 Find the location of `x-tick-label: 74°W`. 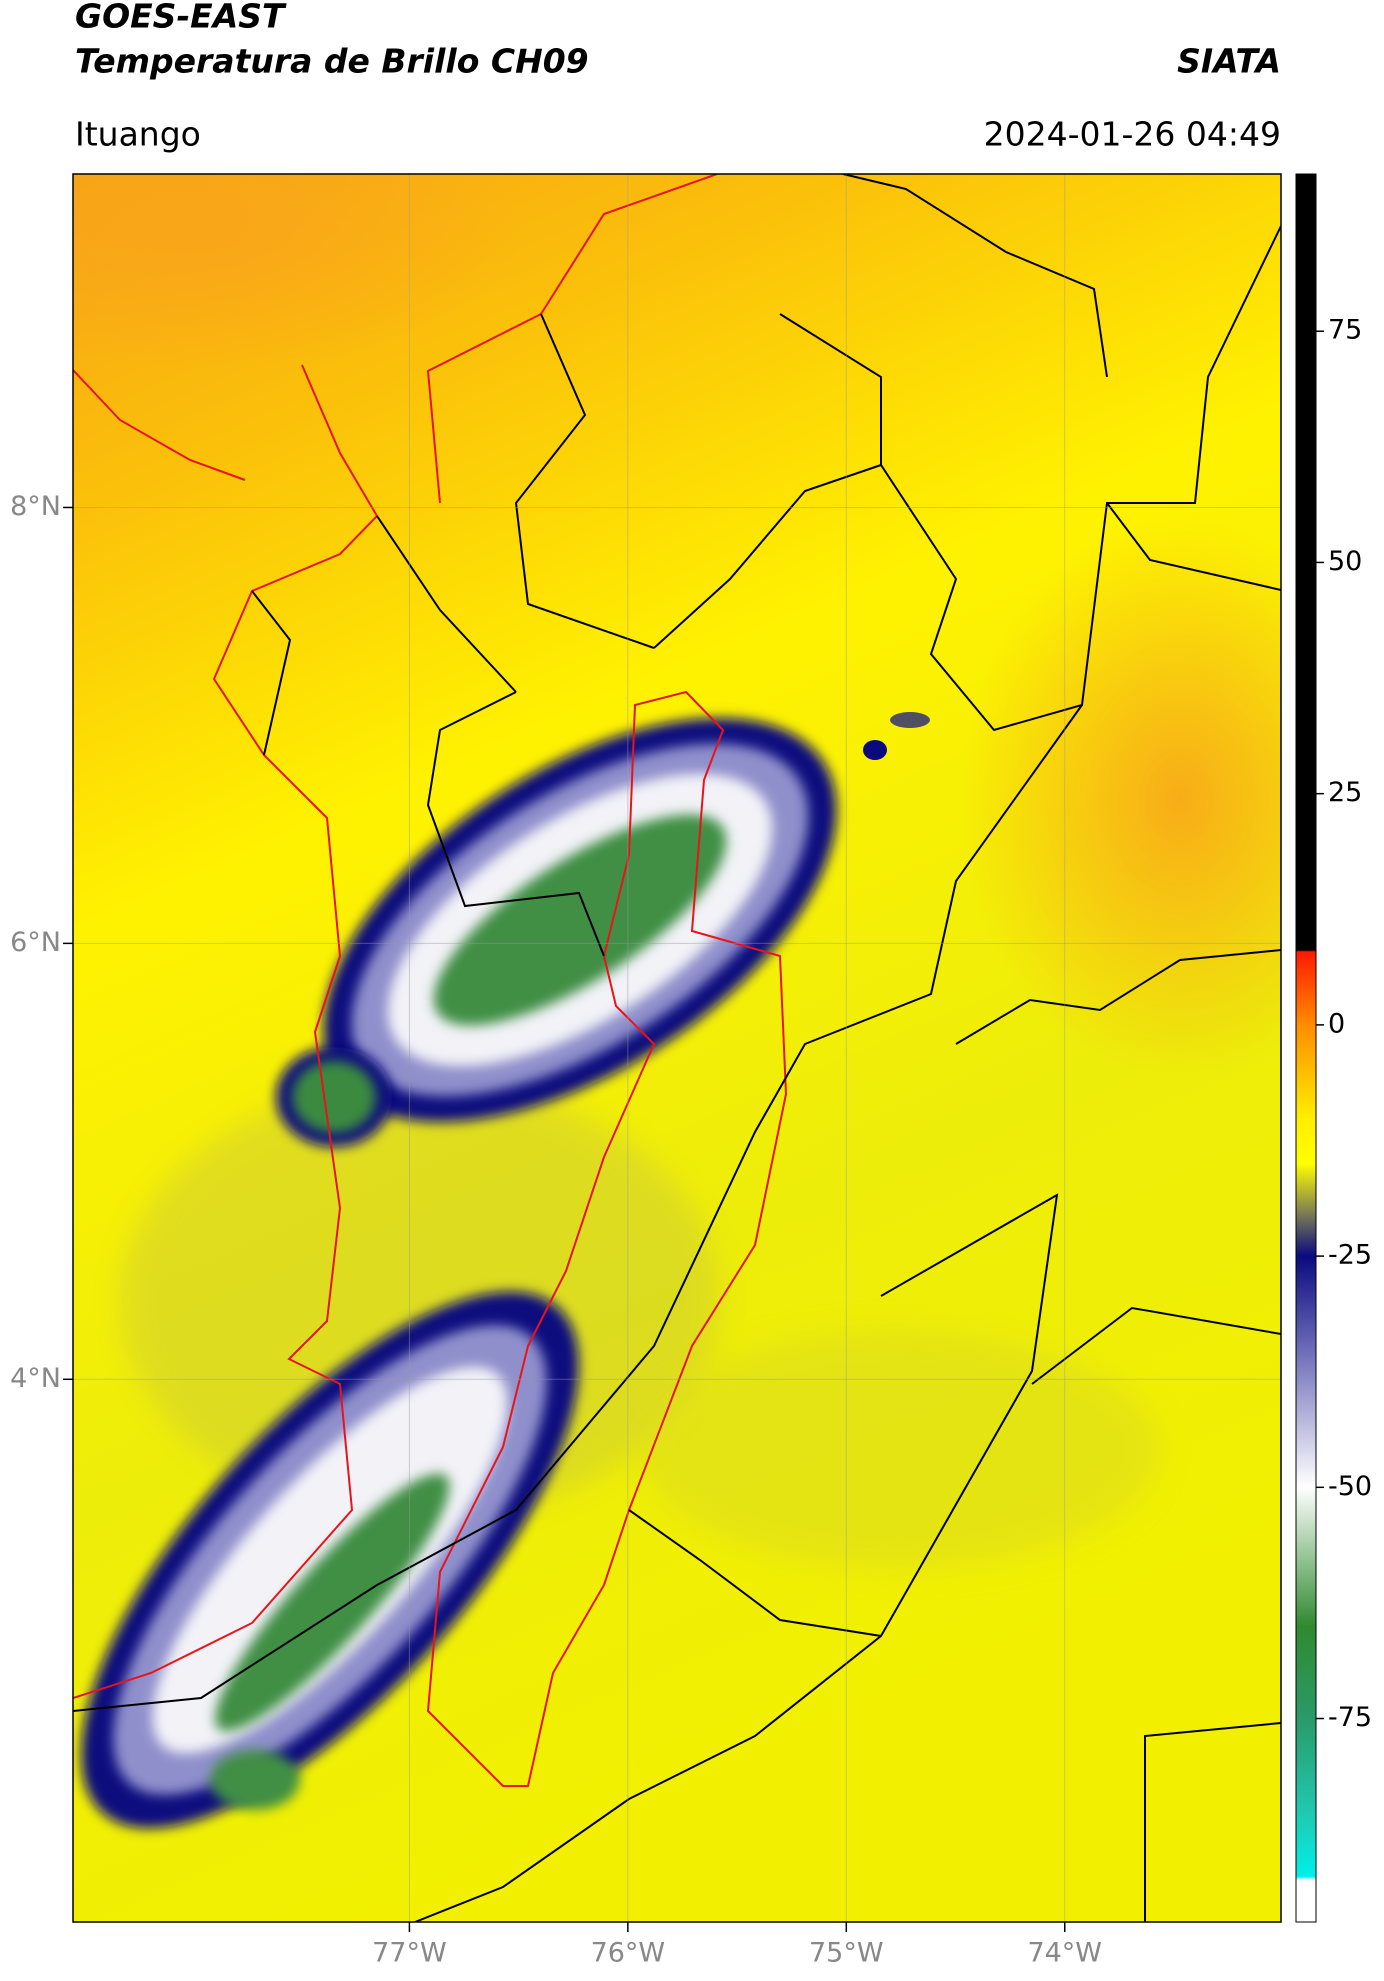

x-tick-label: 74°W is located at coordinates (1064, 1953).